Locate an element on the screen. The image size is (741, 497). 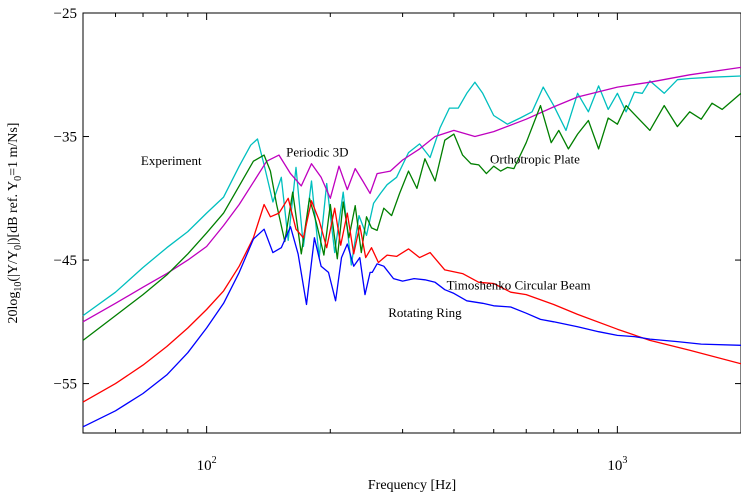
y-axis-label: 20log10(|Y/Y0|)[dB ref. Y0=1 m/Ns] is located at coordinates (15, 223).